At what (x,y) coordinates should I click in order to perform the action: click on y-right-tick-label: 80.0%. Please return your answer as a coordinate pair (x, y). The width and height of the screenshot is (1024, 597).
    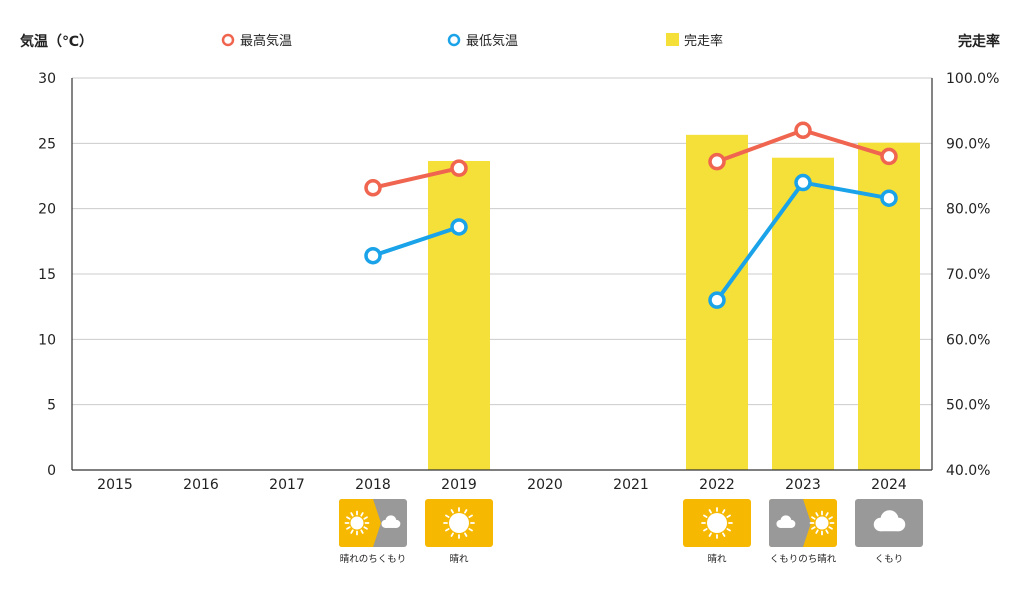
    Looking at the image, I should click on (968, 210).